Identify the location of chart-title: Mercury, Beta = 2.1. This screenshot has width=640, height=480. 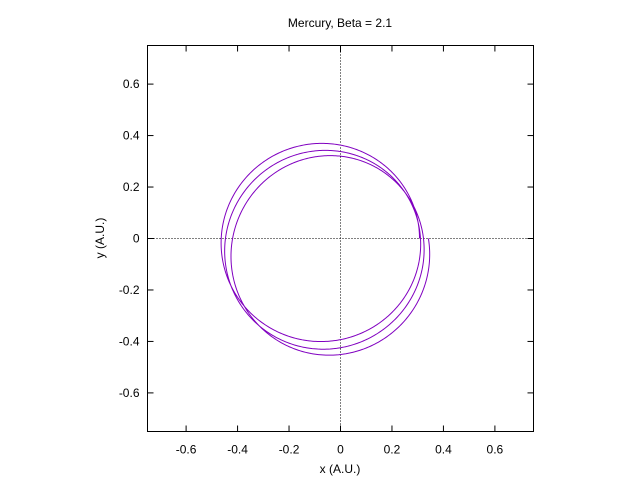
(340, 23).